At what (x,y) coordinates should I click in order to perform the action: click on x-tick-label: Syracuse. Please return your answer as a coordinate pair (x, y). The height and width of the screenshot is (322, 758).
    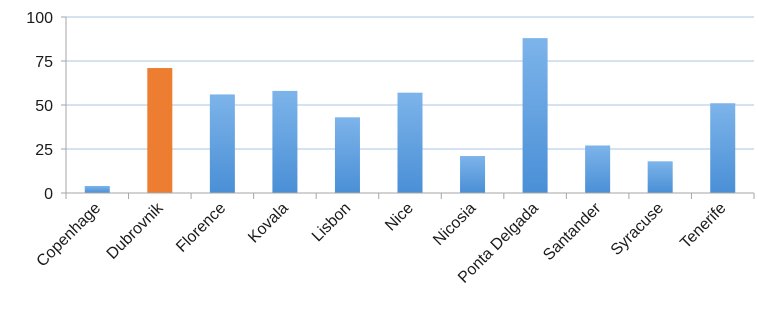
    Looking at the image, I should click on (637, 229).